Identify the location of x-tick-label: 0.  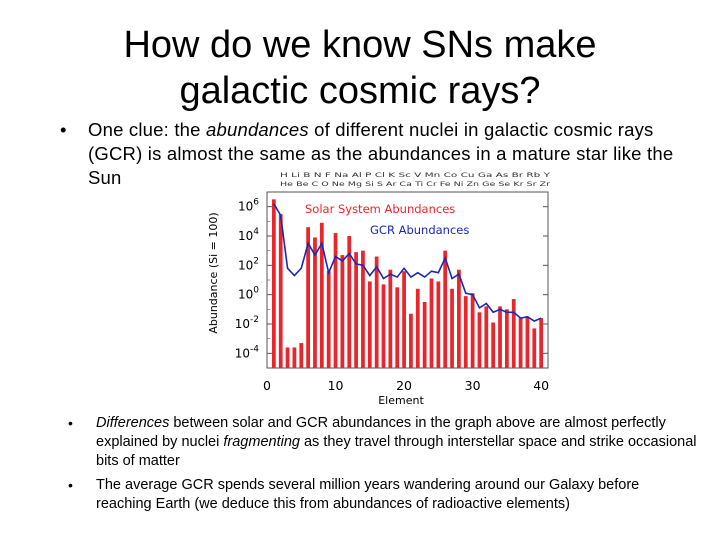
(267, 385).